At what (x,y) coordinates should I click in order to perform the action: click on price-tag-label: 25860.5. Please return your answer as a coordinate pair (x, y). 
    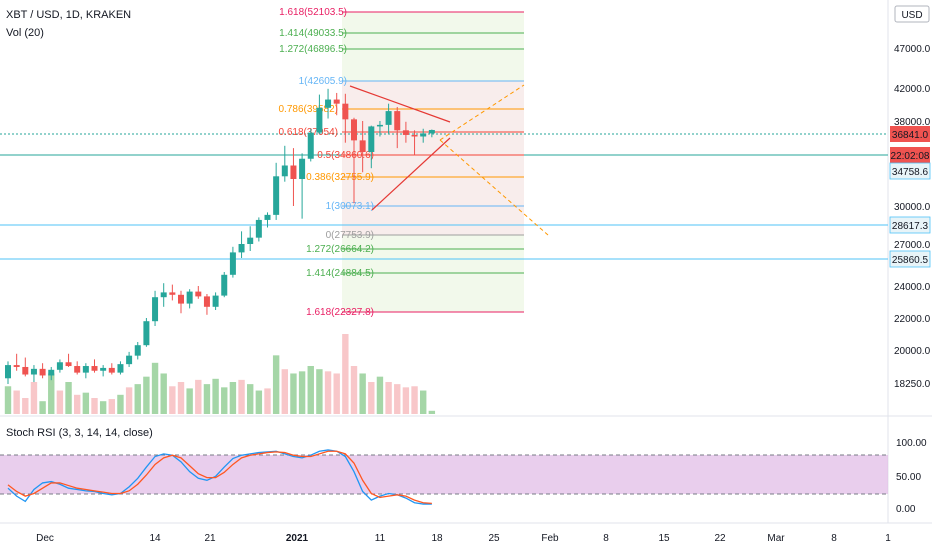
    Looking at the image, I should click on (910, 260).